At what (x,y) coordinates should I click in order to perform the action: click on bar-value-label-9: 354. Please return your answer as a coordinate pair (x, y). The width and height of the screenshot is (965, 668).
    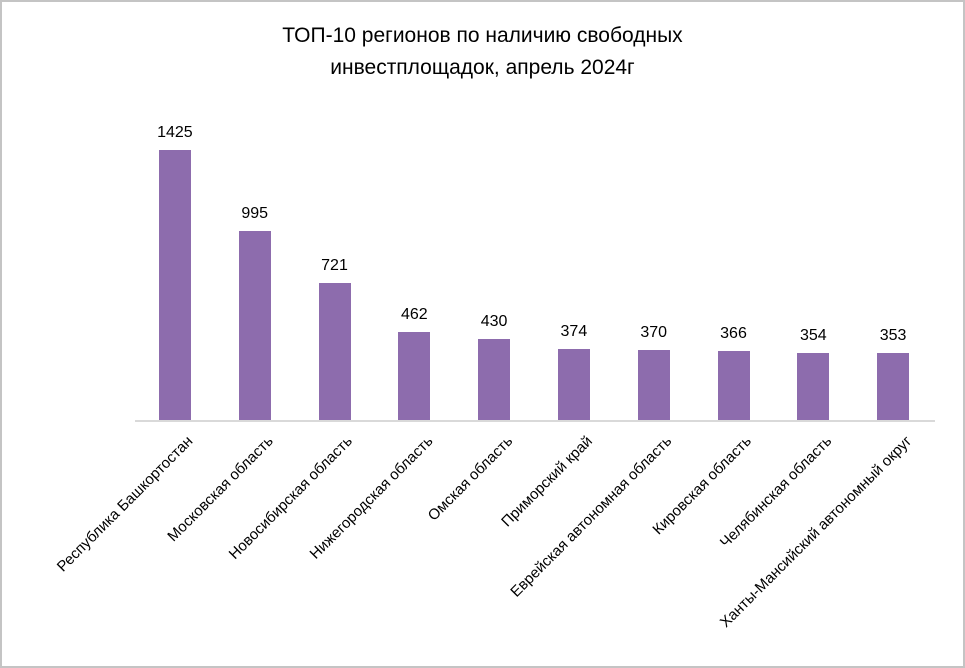
    Looking at the image, I should click on (813, 335).